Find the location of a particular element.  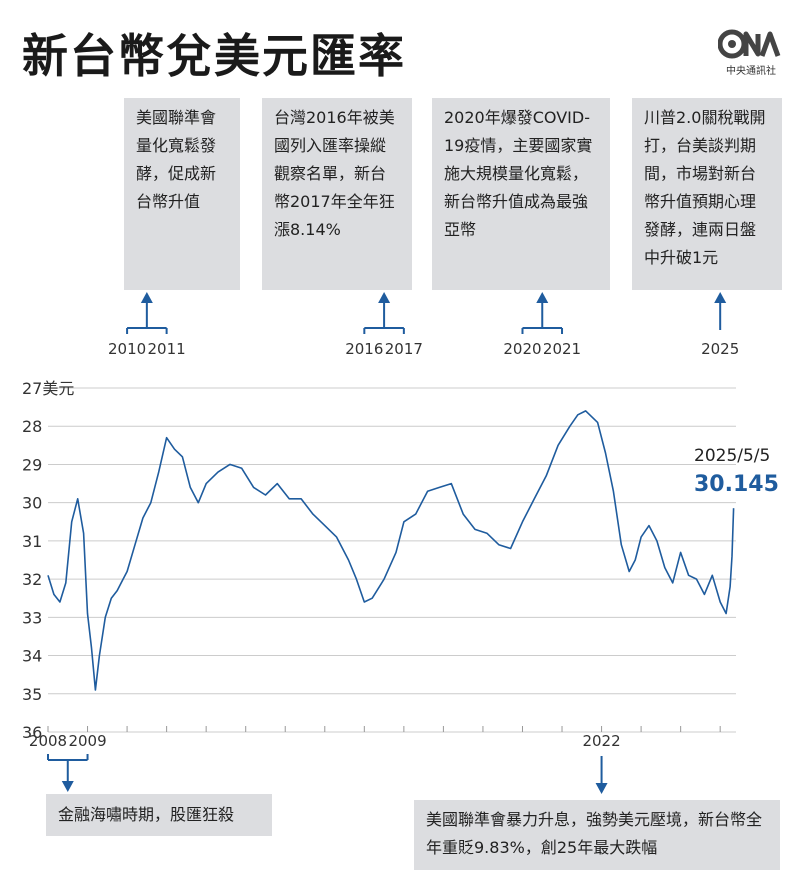

page-title: 新台幣兌美元匯率 is located at coordinates (214, 56).